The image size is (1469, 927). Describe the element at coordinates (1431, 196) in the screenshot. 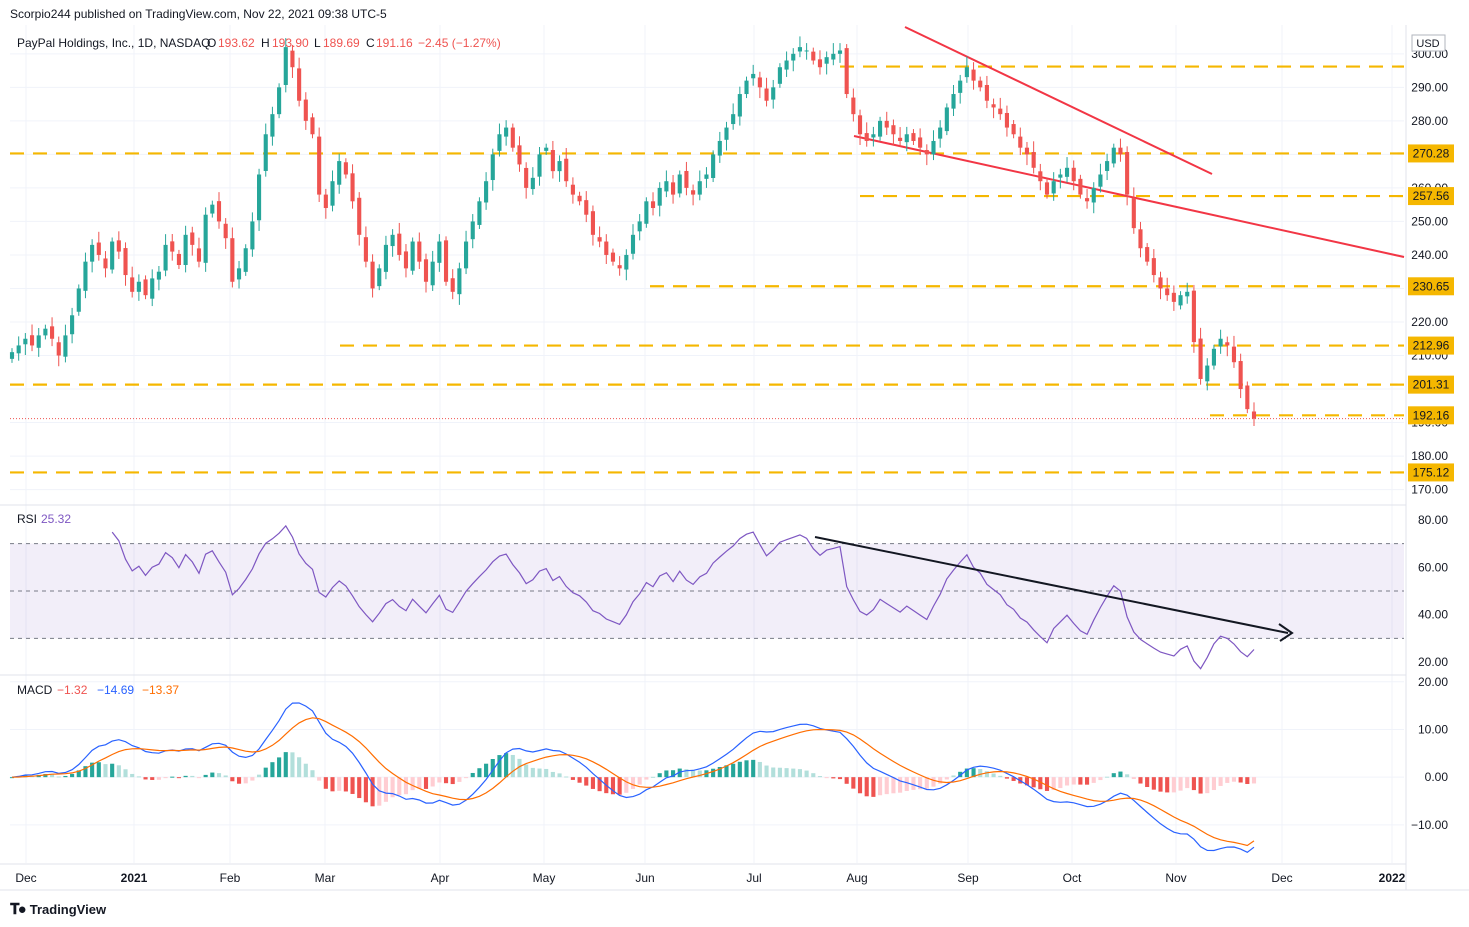

I see `level-price-label: 257.56` at that location.